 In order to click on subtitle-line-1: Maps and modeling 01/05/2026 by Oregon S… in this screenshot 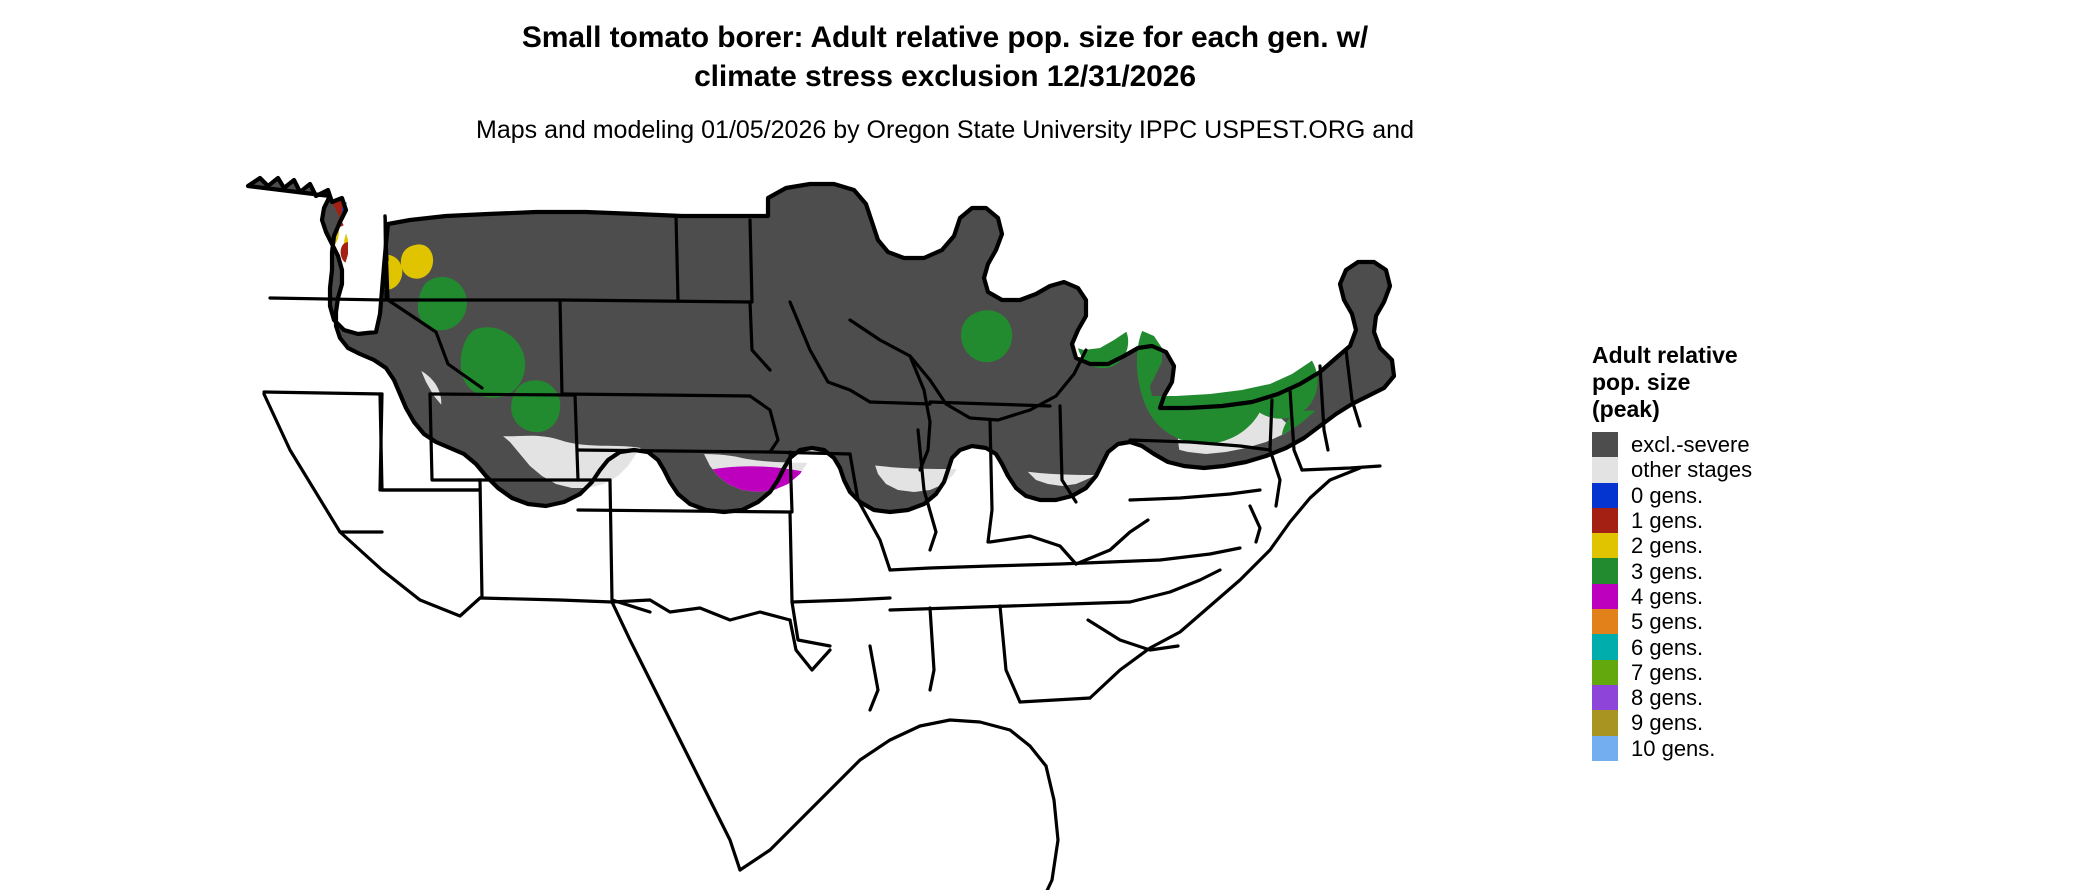, I will do `click(945, 130)`.